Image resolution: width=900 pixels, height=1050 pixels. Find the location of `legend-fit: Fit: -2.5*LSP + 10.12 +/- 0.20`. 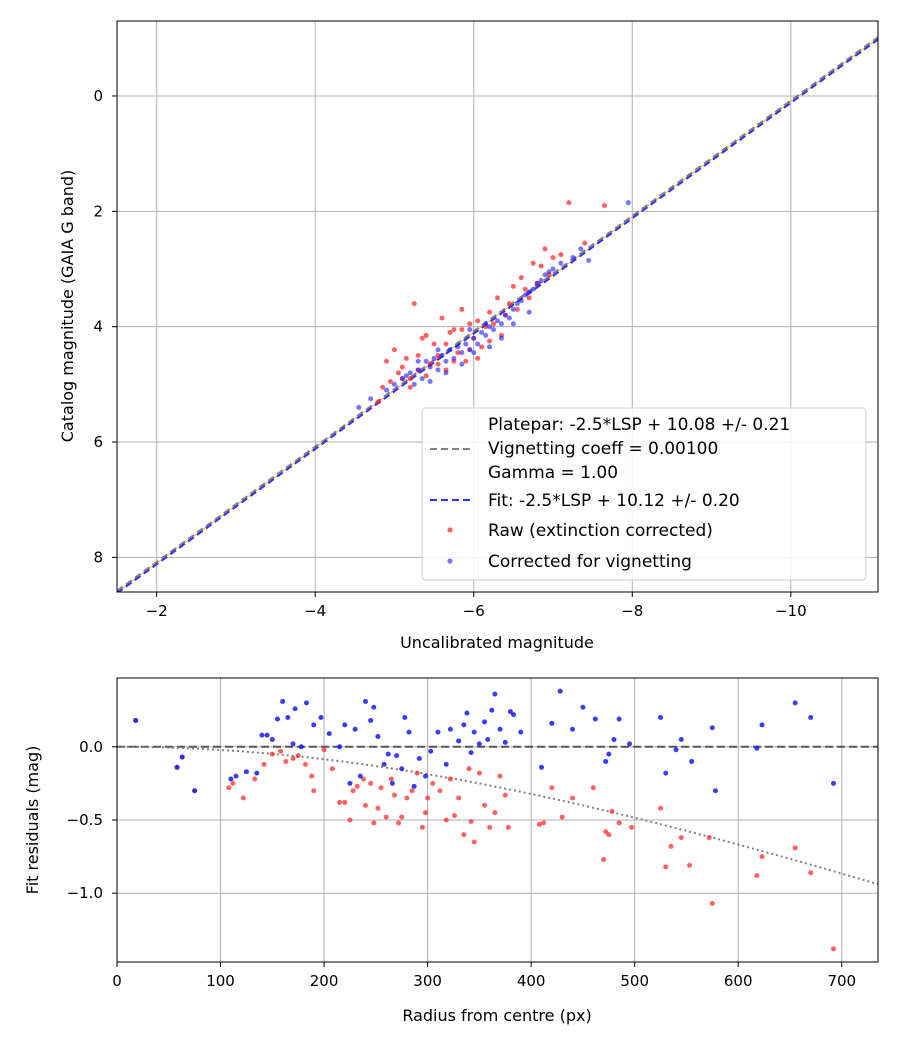

legend-fit: Fit: -2.5*LSP + 10.12 +/- 0.20 is located at coordinates (614, 501).